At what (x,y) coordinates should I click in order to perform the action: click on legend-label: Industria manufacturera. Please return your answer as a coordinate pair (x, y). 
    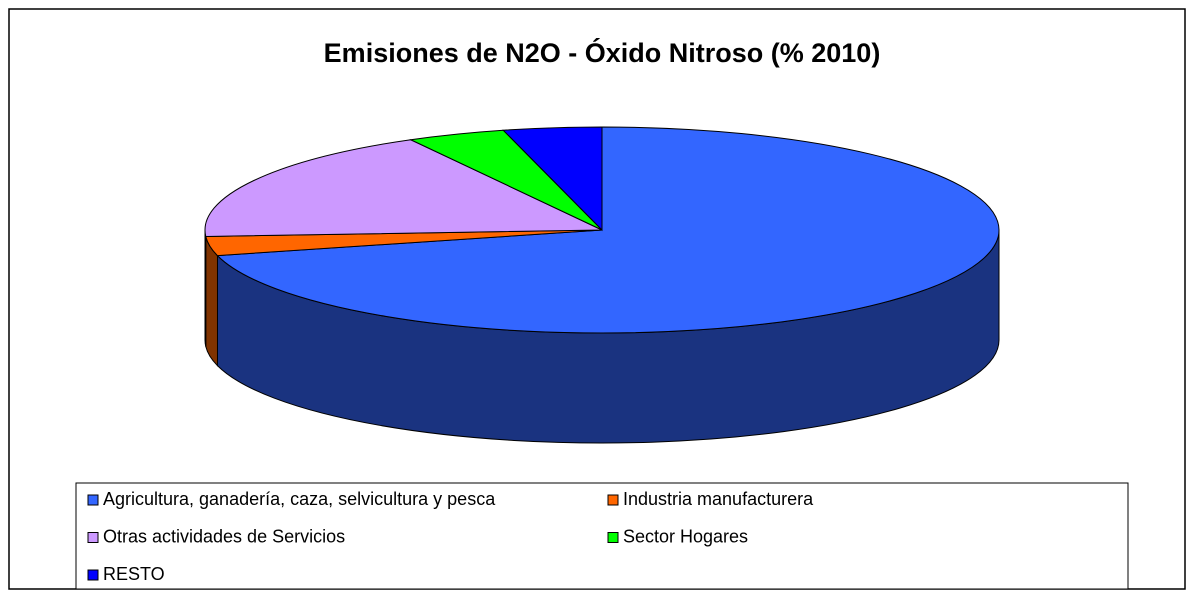
    Looking at the image, I should click on (718, 499).